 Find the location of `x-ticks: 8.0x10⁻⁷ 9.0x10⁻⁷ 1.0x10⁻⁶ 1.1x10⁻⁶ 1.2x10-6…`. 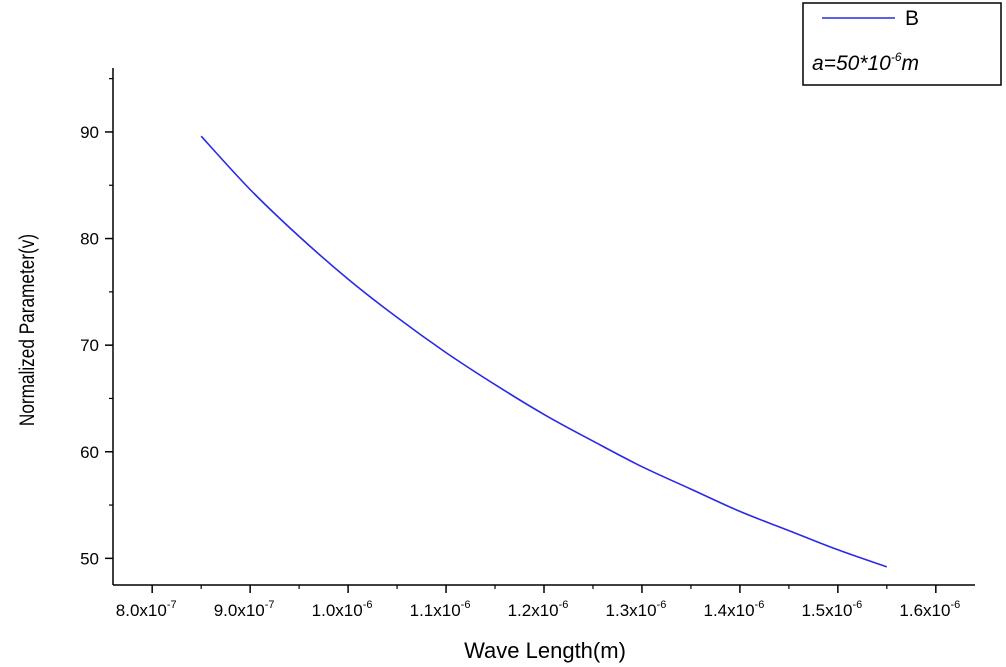

x-ticks: 8.0x10⁻⁷ 9.0x10⁻⁷ 1.0x10⁻⁶ 1.1x10⁻⁶ 1.2x10-6… is located at coordinates (538, 602).